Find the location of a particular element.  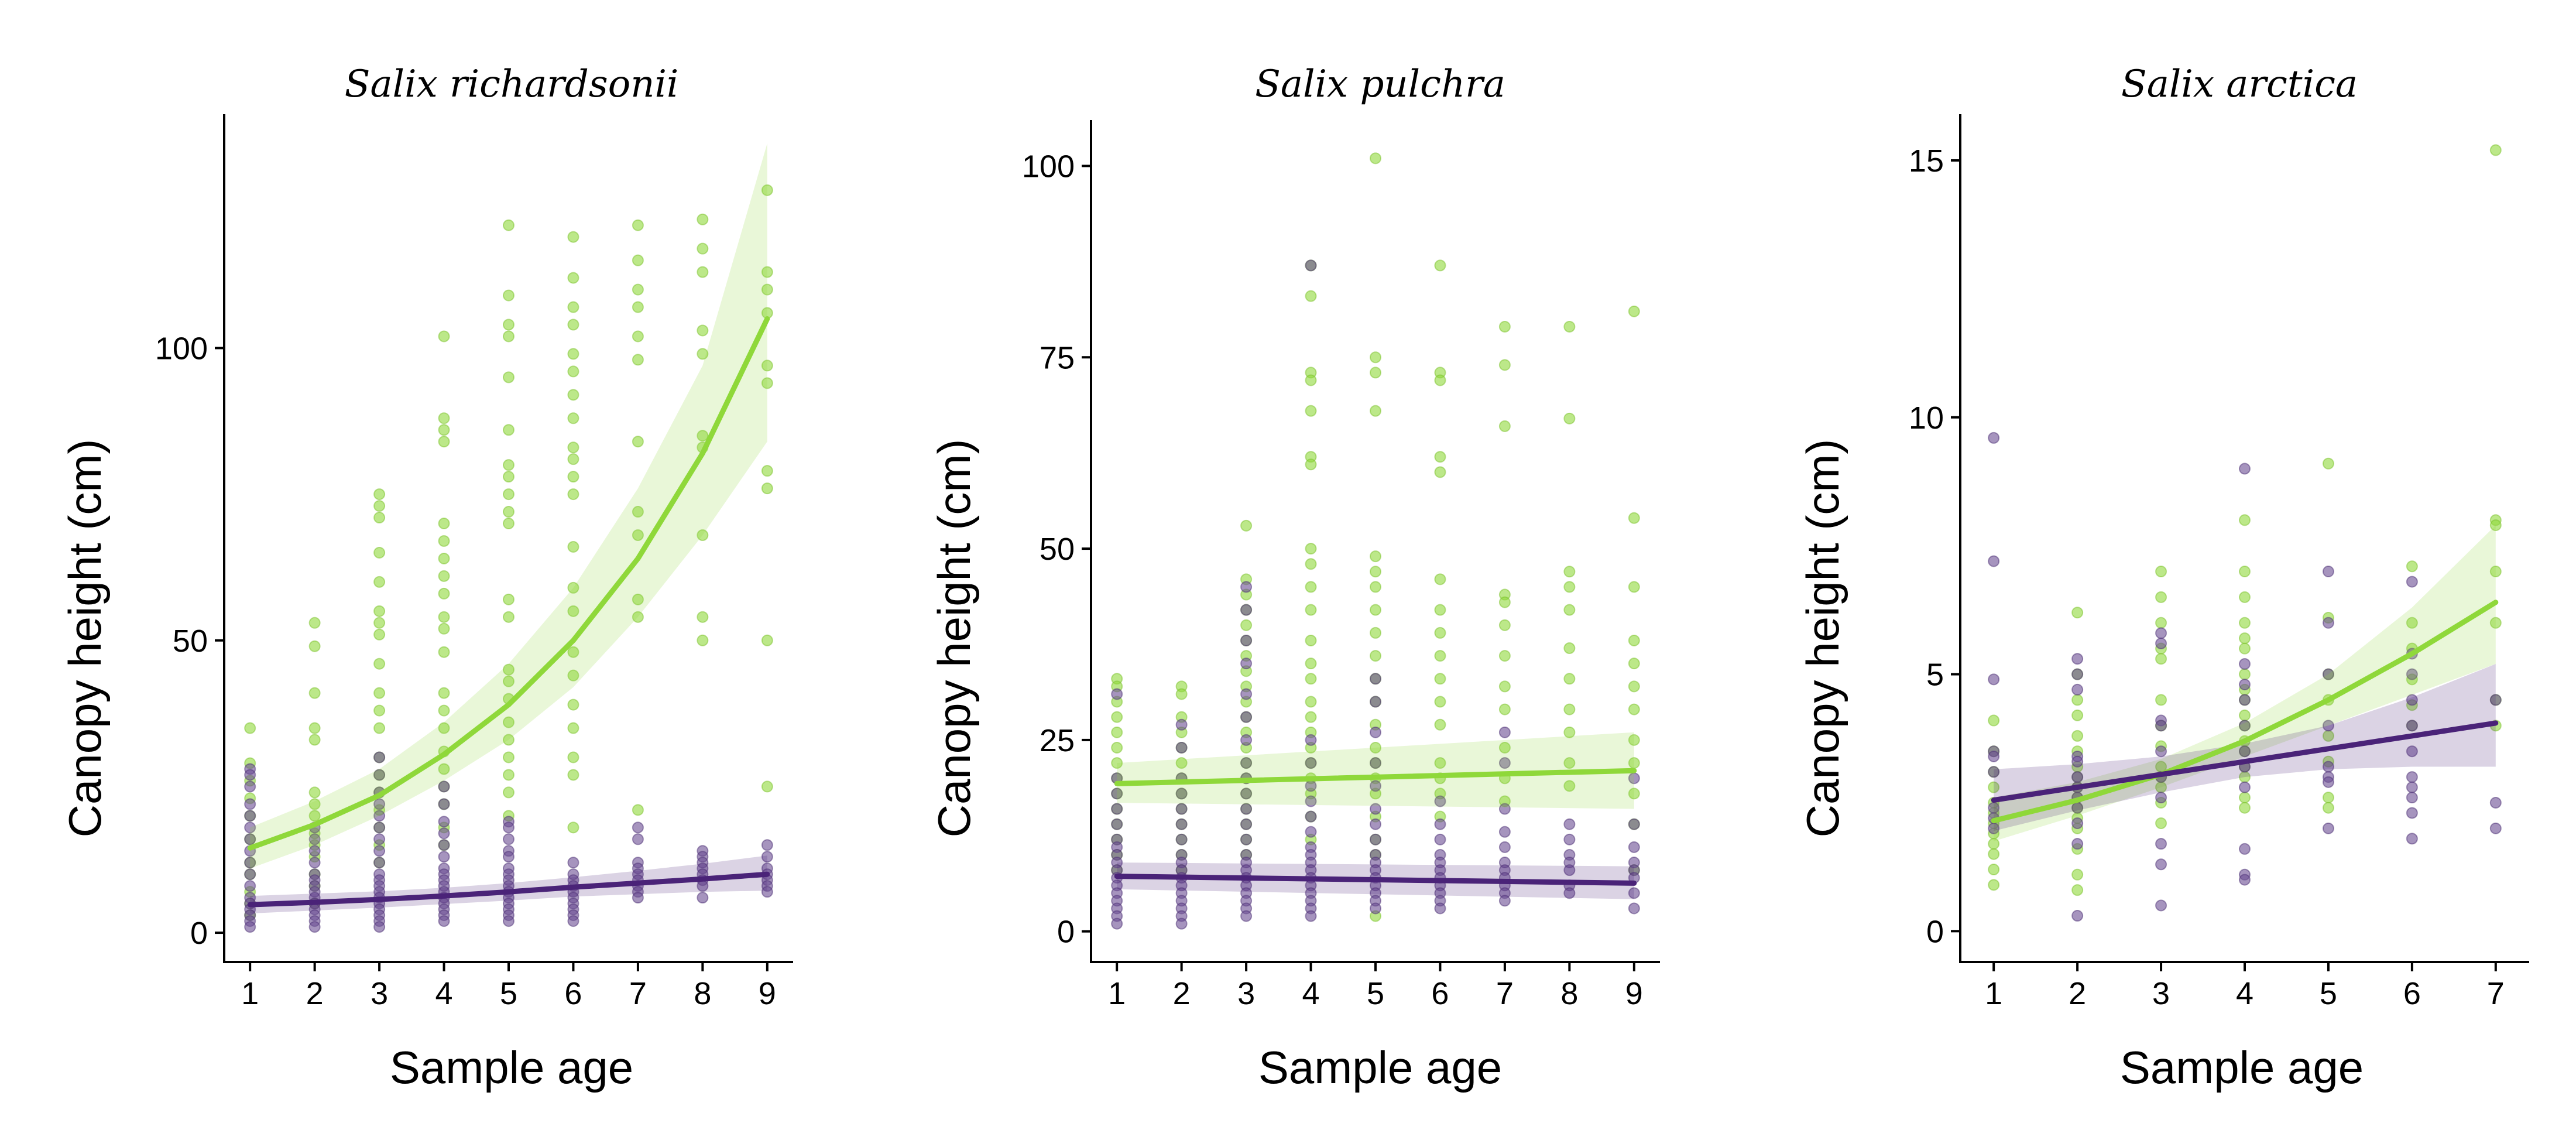

y-tick-label: 100 is located at coordinates (1048, 166).